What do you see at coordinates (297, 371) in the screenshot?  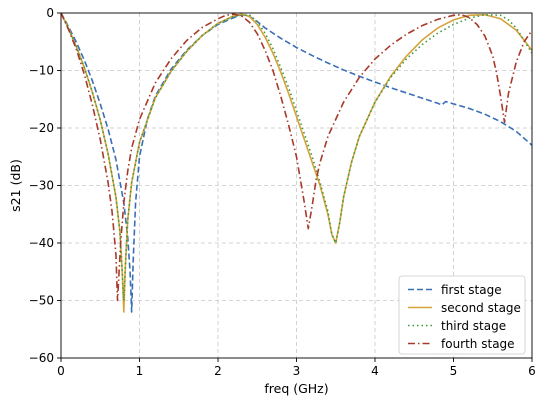 I see `x-tick-label: 3` at bounding box center [297, 371].